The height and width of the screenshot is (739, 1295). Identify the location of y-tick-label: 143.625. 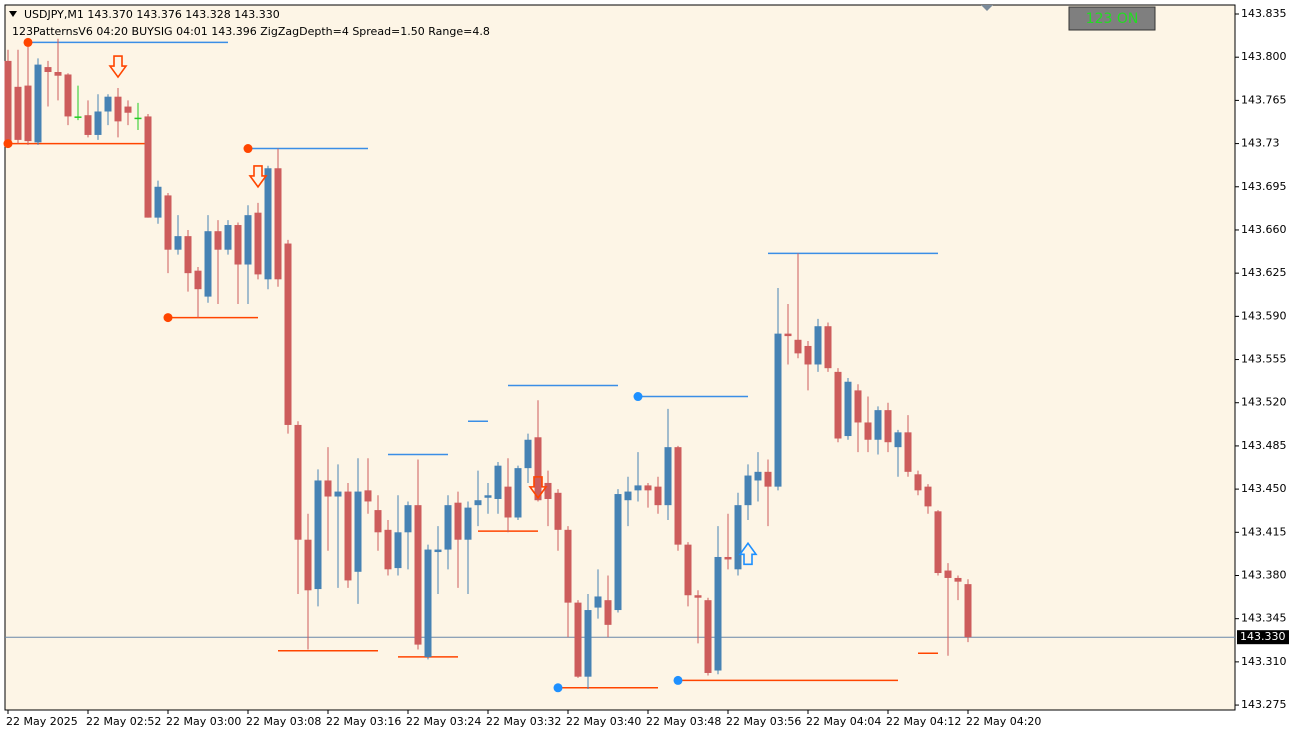
(1264, 272).